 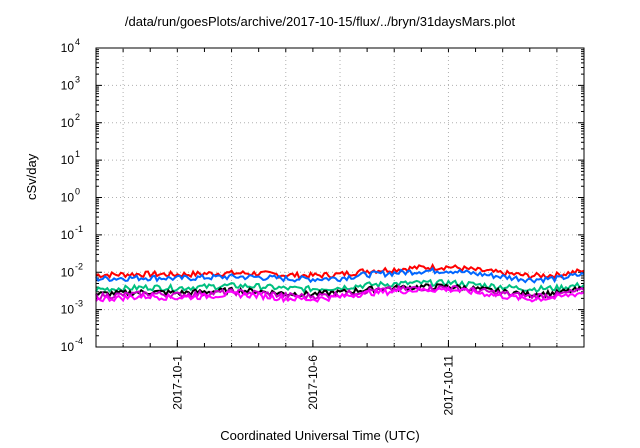 I want to click on y-tick-exponent: 4, so click(x=77, y=42).